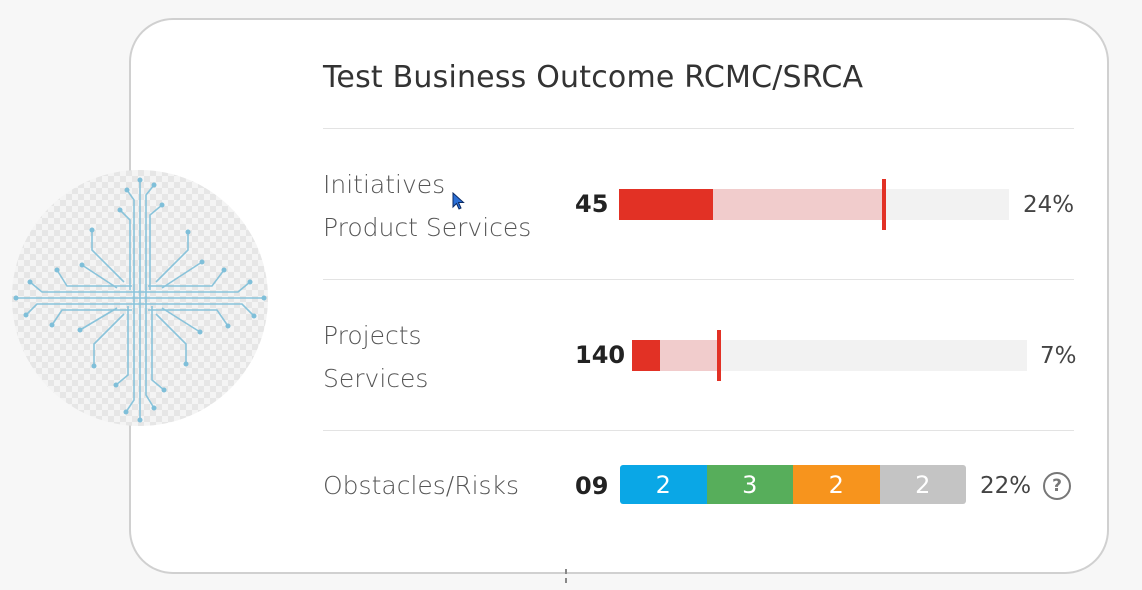  Describe the element at coordinates (646, 355) in the screenshot. I see `projects-progress-fill` at that location.